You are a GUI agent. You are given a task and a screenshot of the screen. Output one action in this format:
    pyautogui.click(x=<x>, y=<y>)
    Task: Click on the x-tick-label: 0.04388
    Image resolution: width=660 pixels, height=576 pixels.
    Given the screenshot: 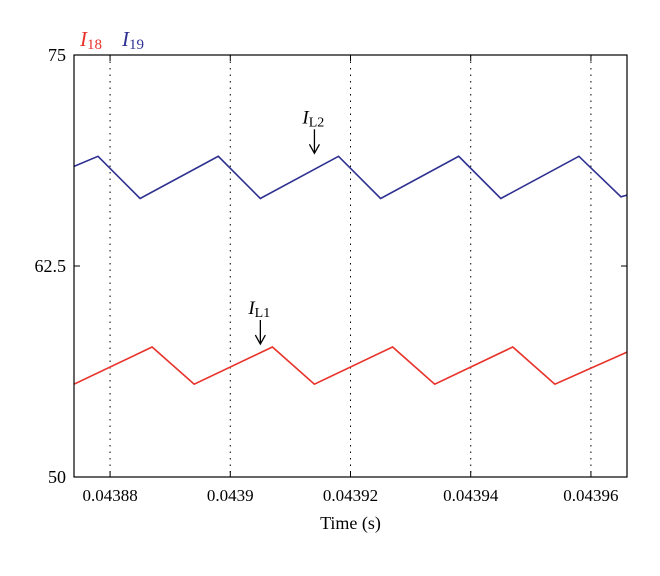 What is the action you would take?
    pyautogui.click(x=109, y=495)
    